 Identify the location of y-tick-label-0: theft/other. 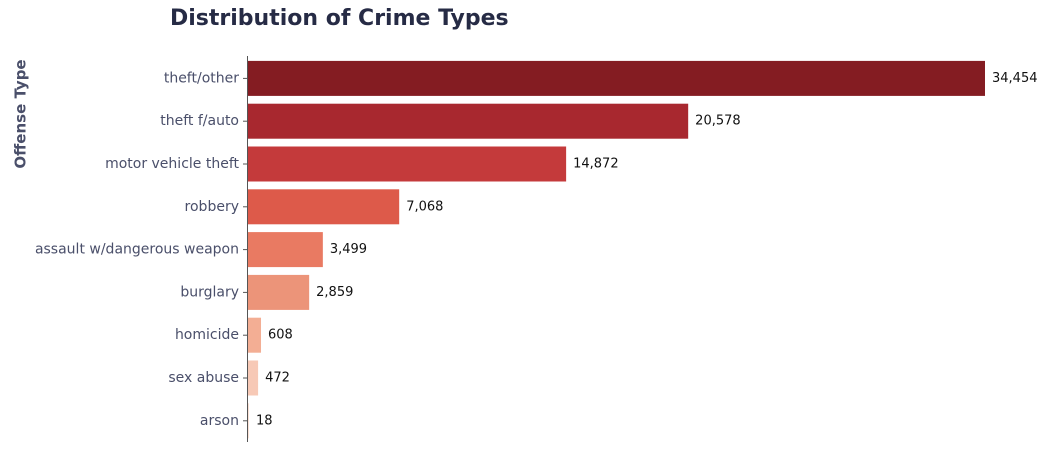
(201, 78).